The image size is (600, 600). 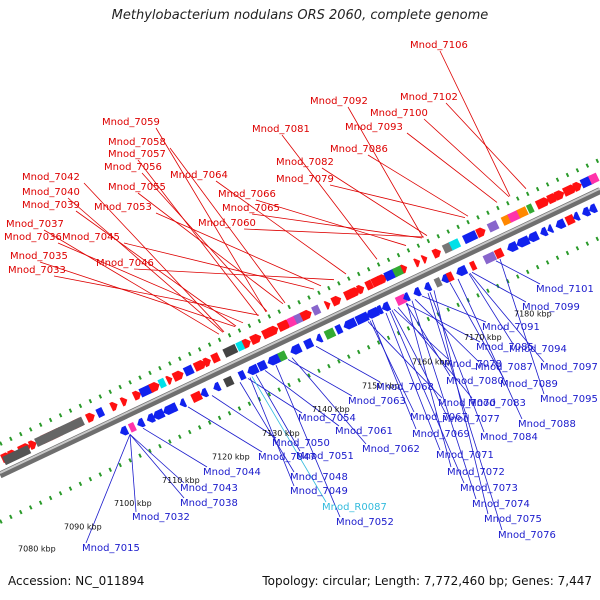 I want to click on tick-label-6: 7140 kbp, so click(x=331, y=409).